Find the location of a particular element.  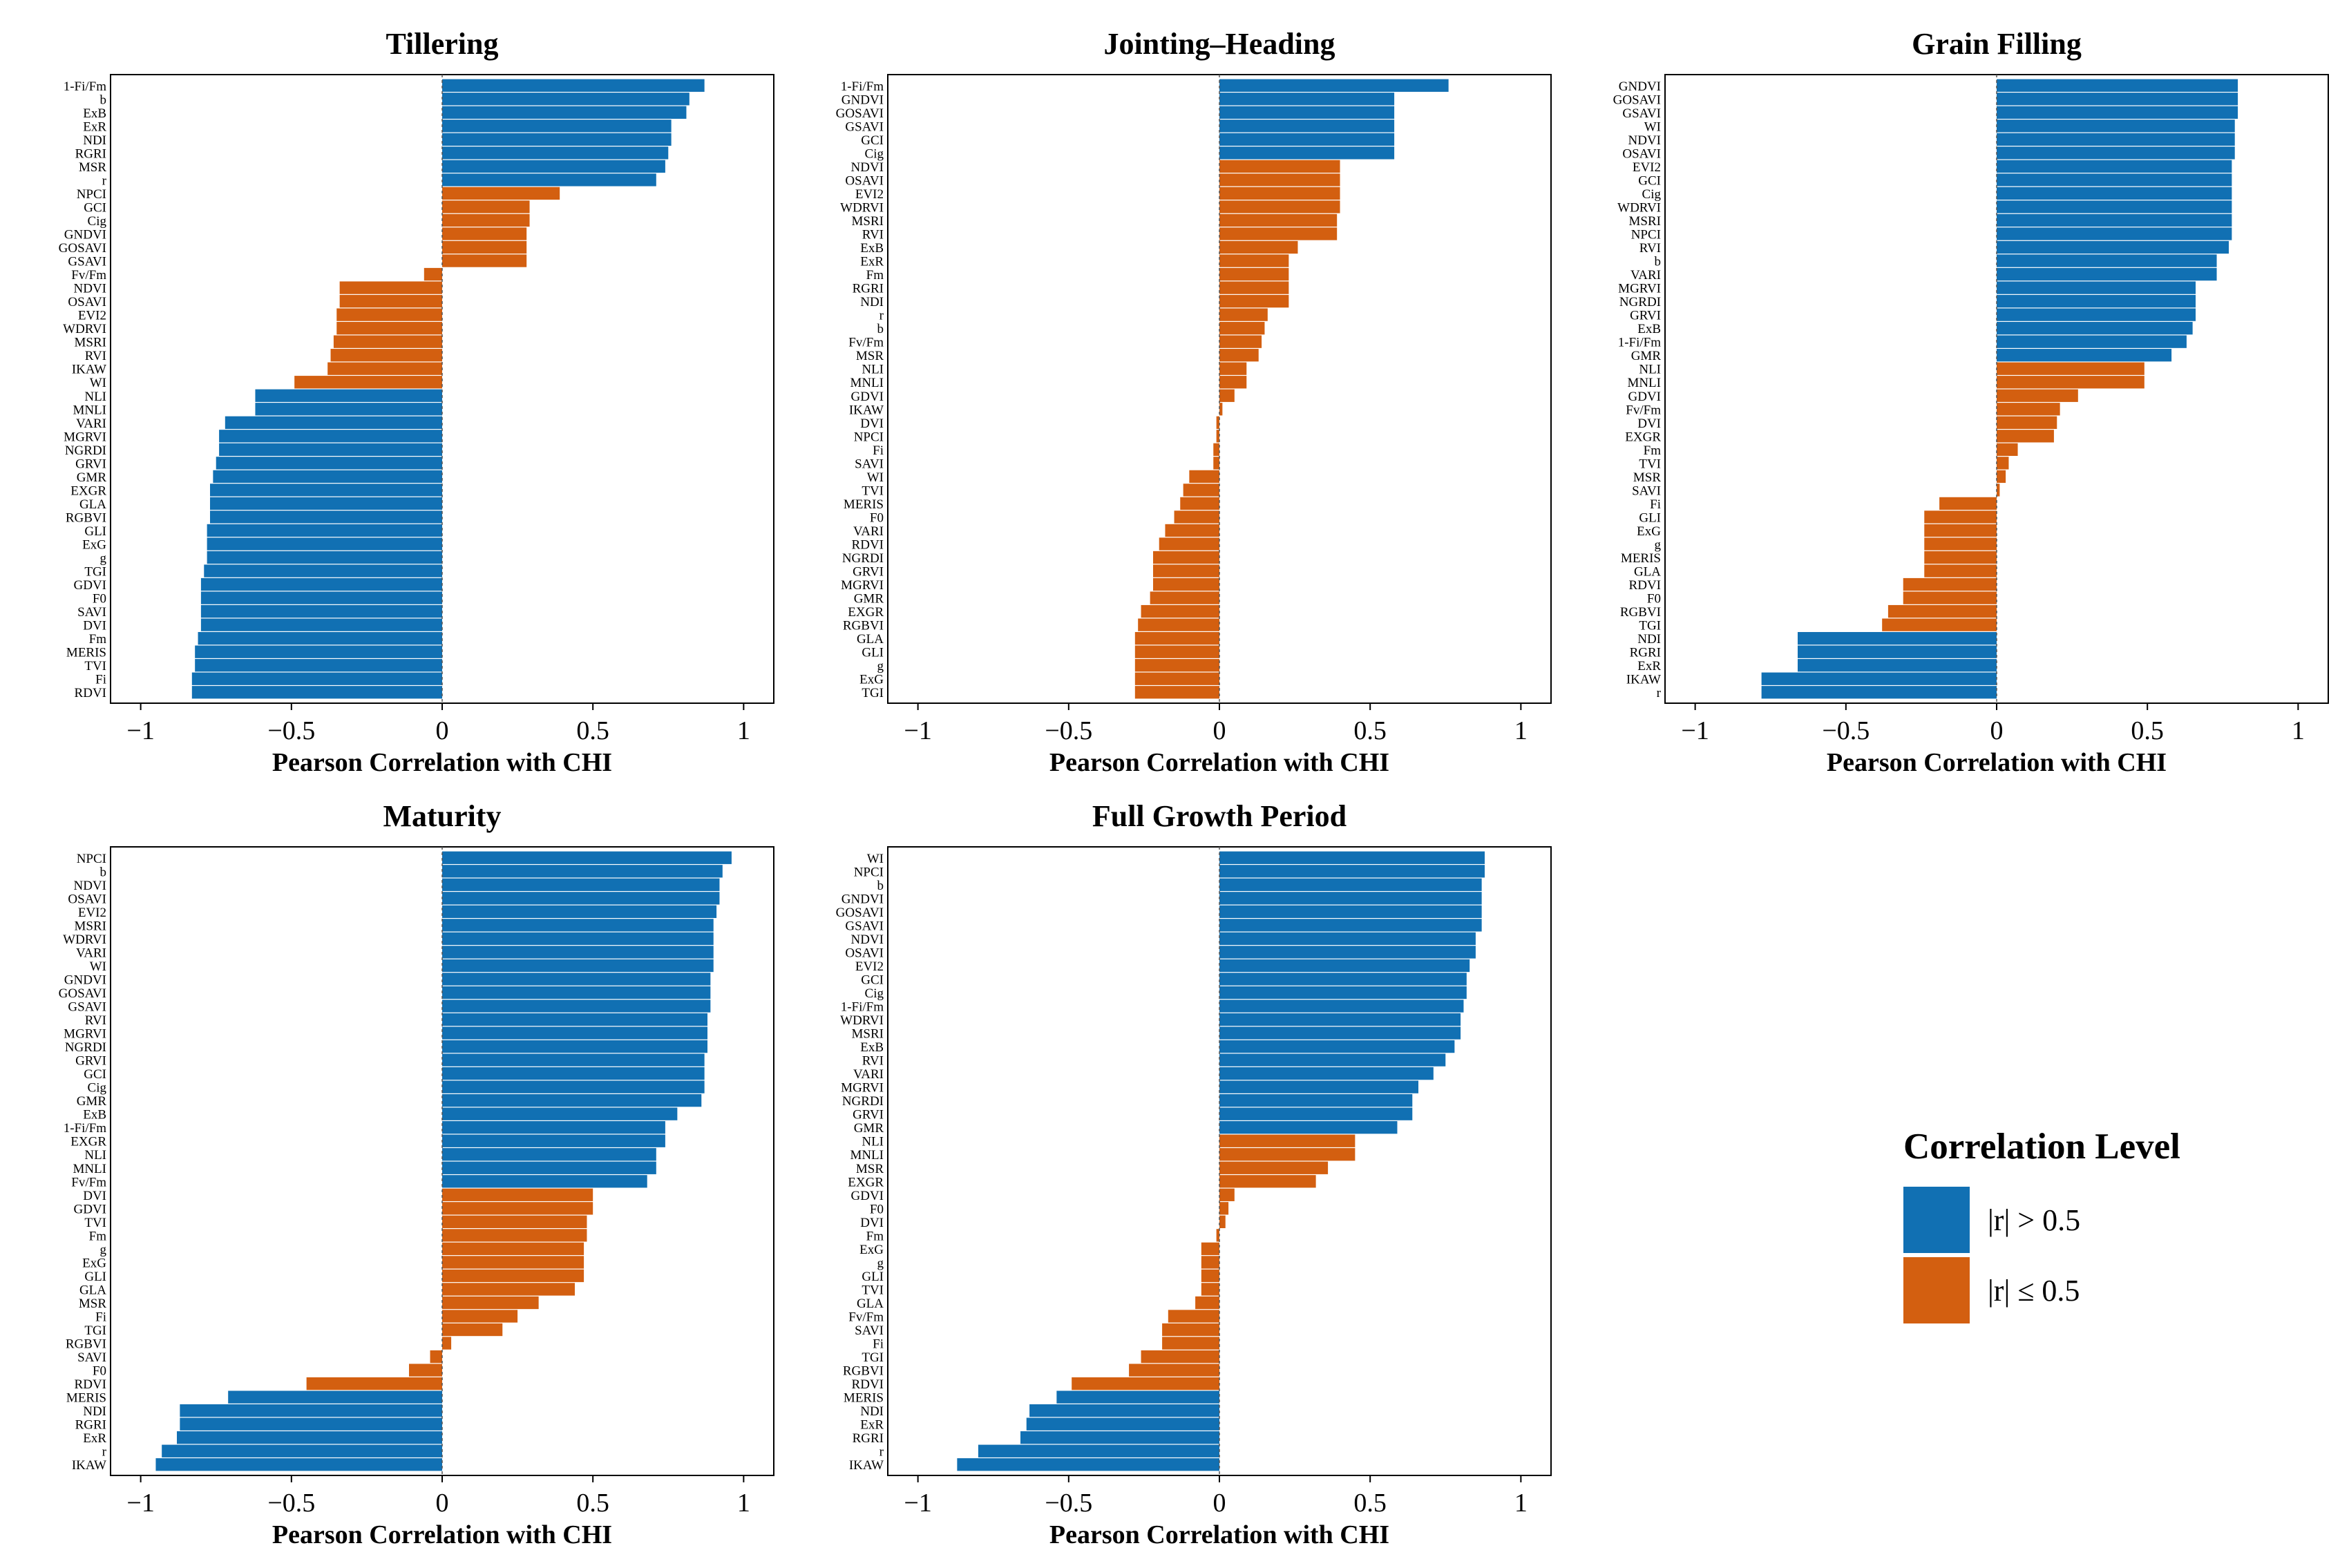

category-label: Cig is located at coordinates (874, 993).